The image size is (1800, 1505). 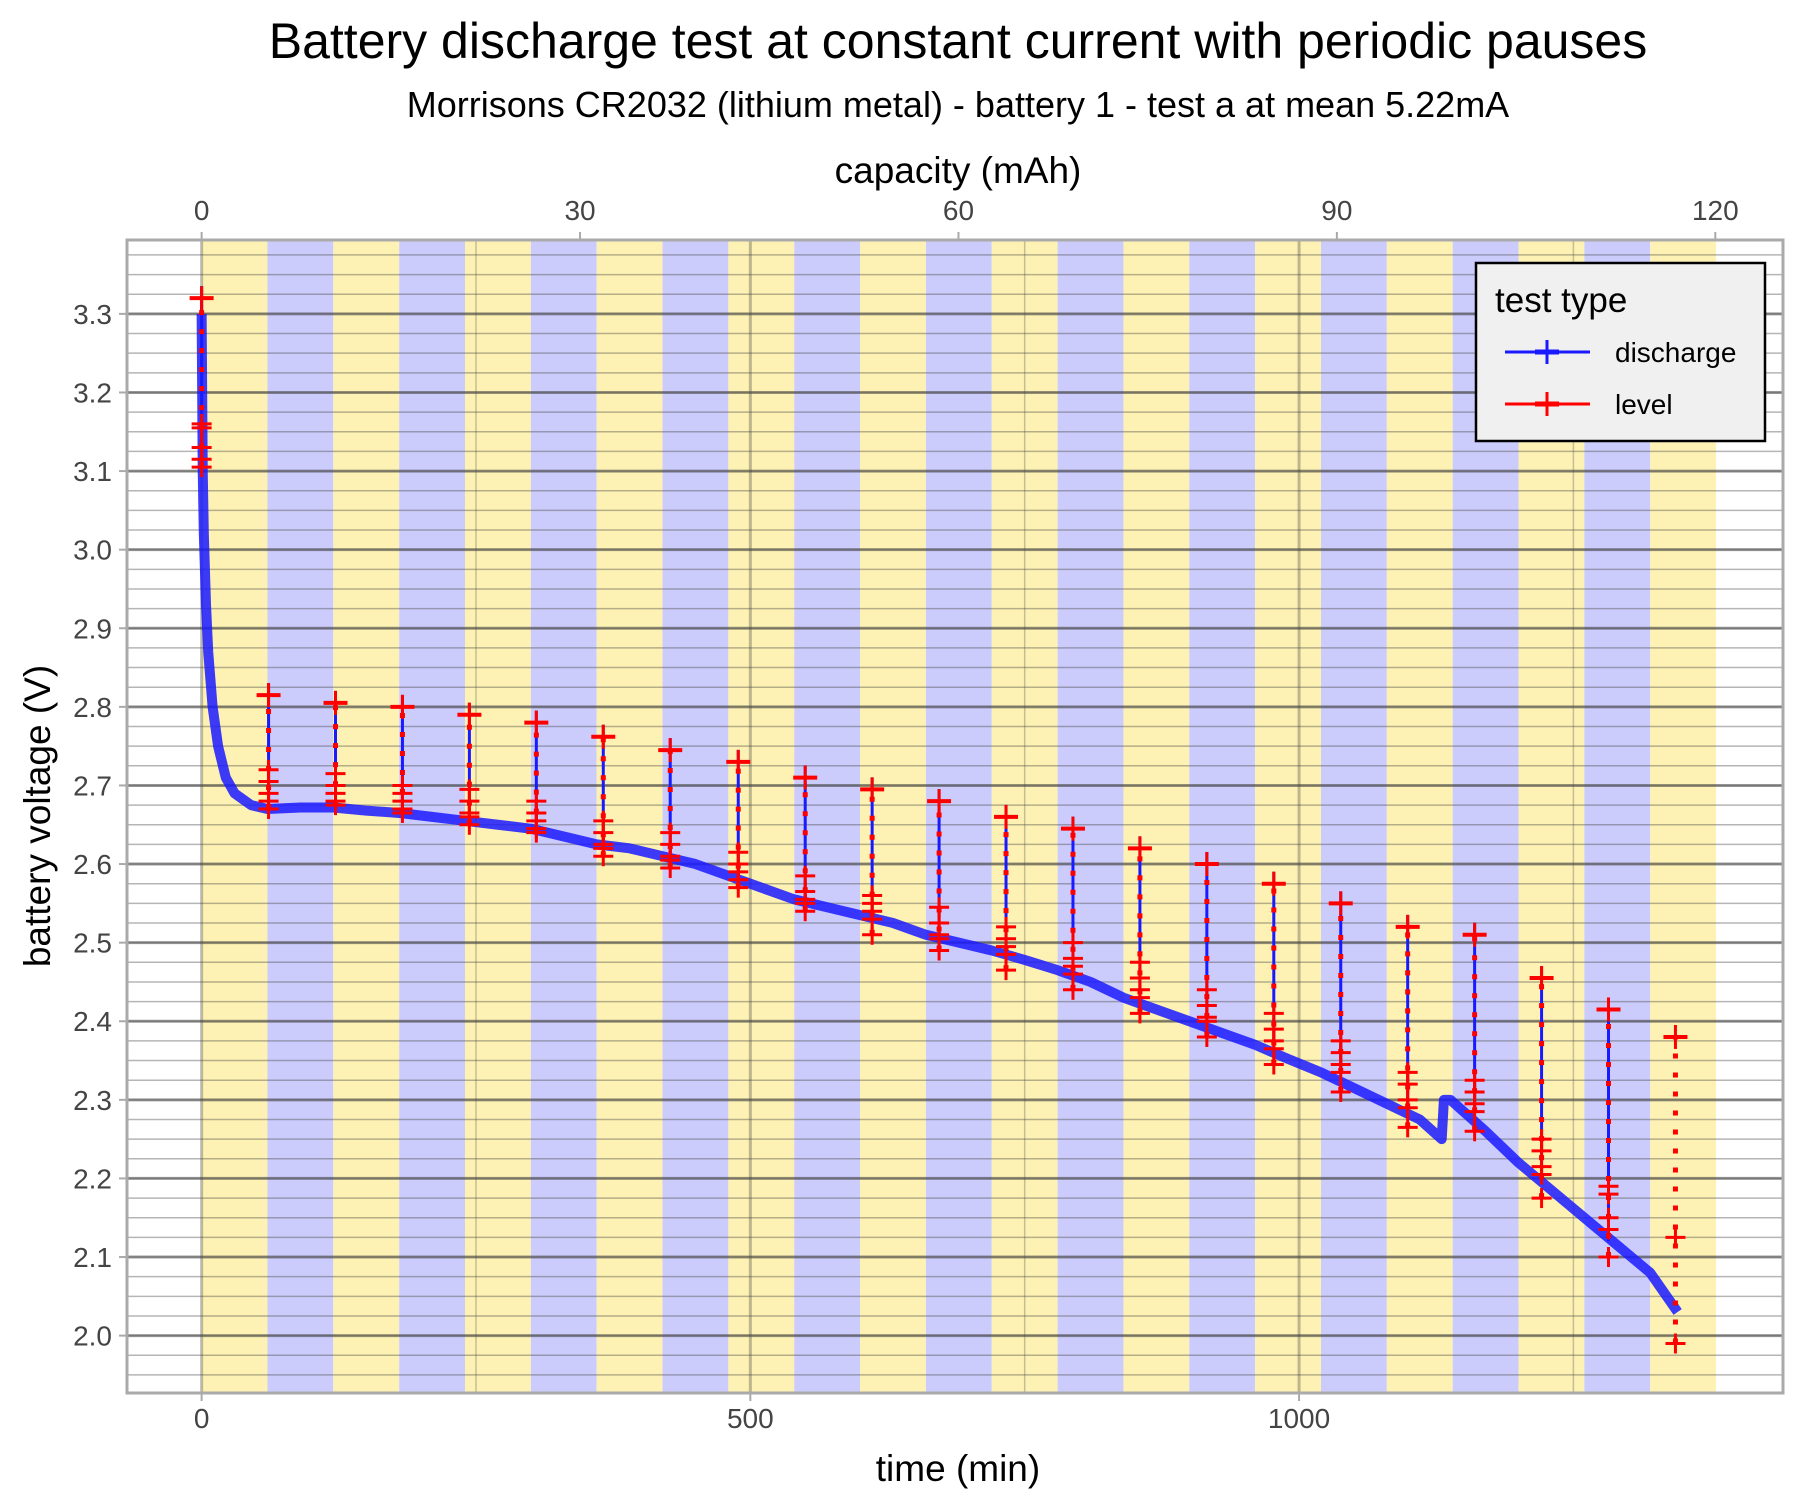 What do you see at coordinates (92, 785) in the screenshot?
I see `y-tick-label: 2.7` at bounding box center [92, 785].